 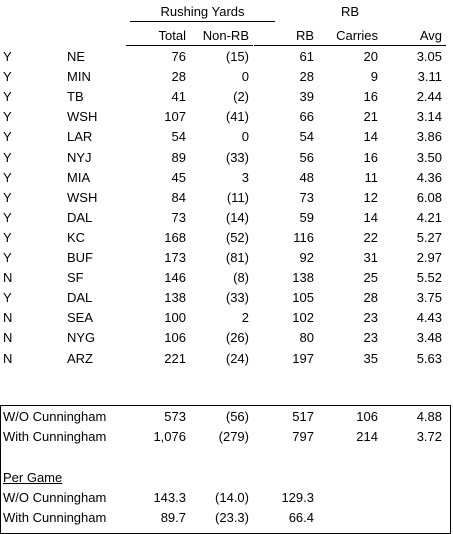 I want to click on number-cell: 22, so click(x=370, y=237).